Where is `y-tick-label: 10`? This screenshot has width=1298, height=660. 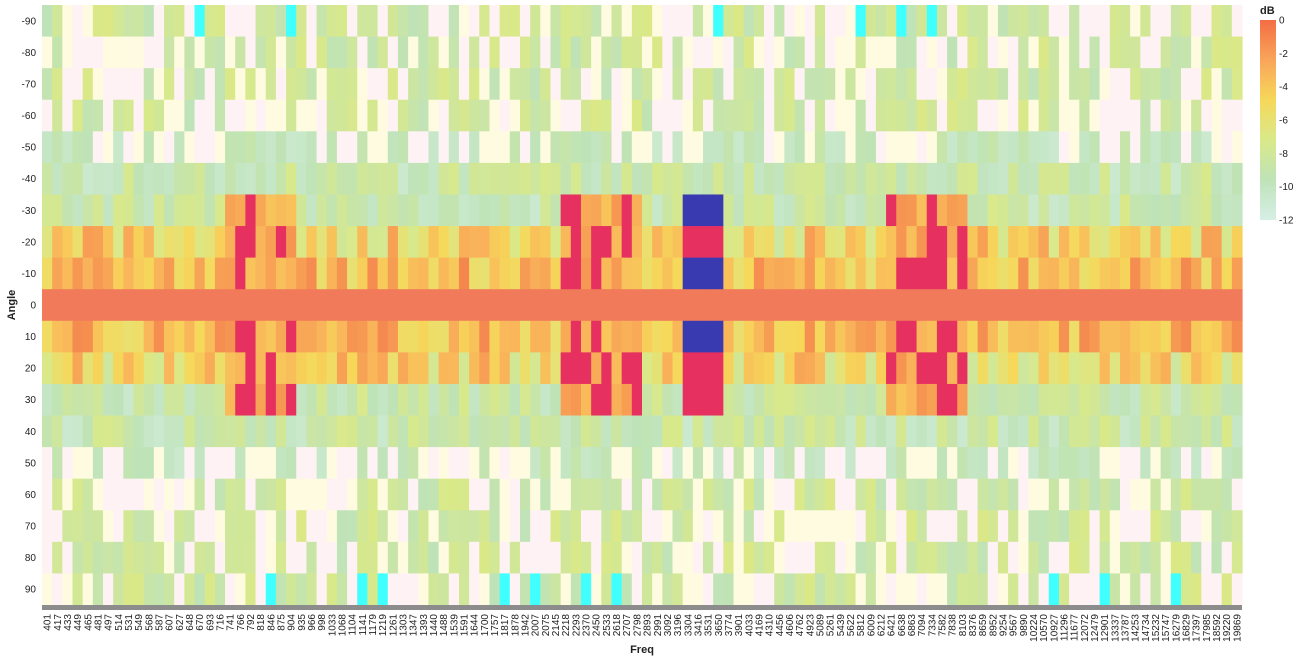 y-tick-label: 10 is located at coordinates (31, 337).